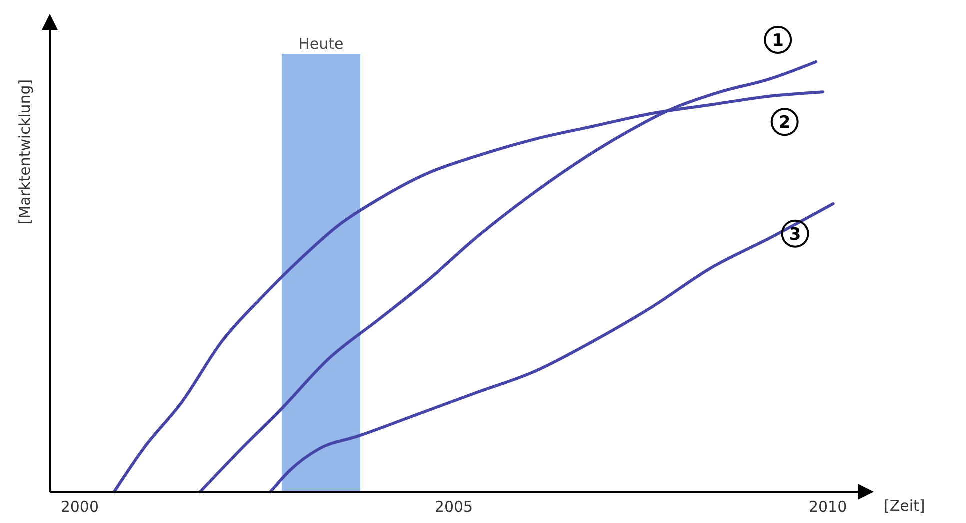 Image resolution: width=966 pixels, height=523 pixels. I want to click on series-label: 3, so click(795, 234).